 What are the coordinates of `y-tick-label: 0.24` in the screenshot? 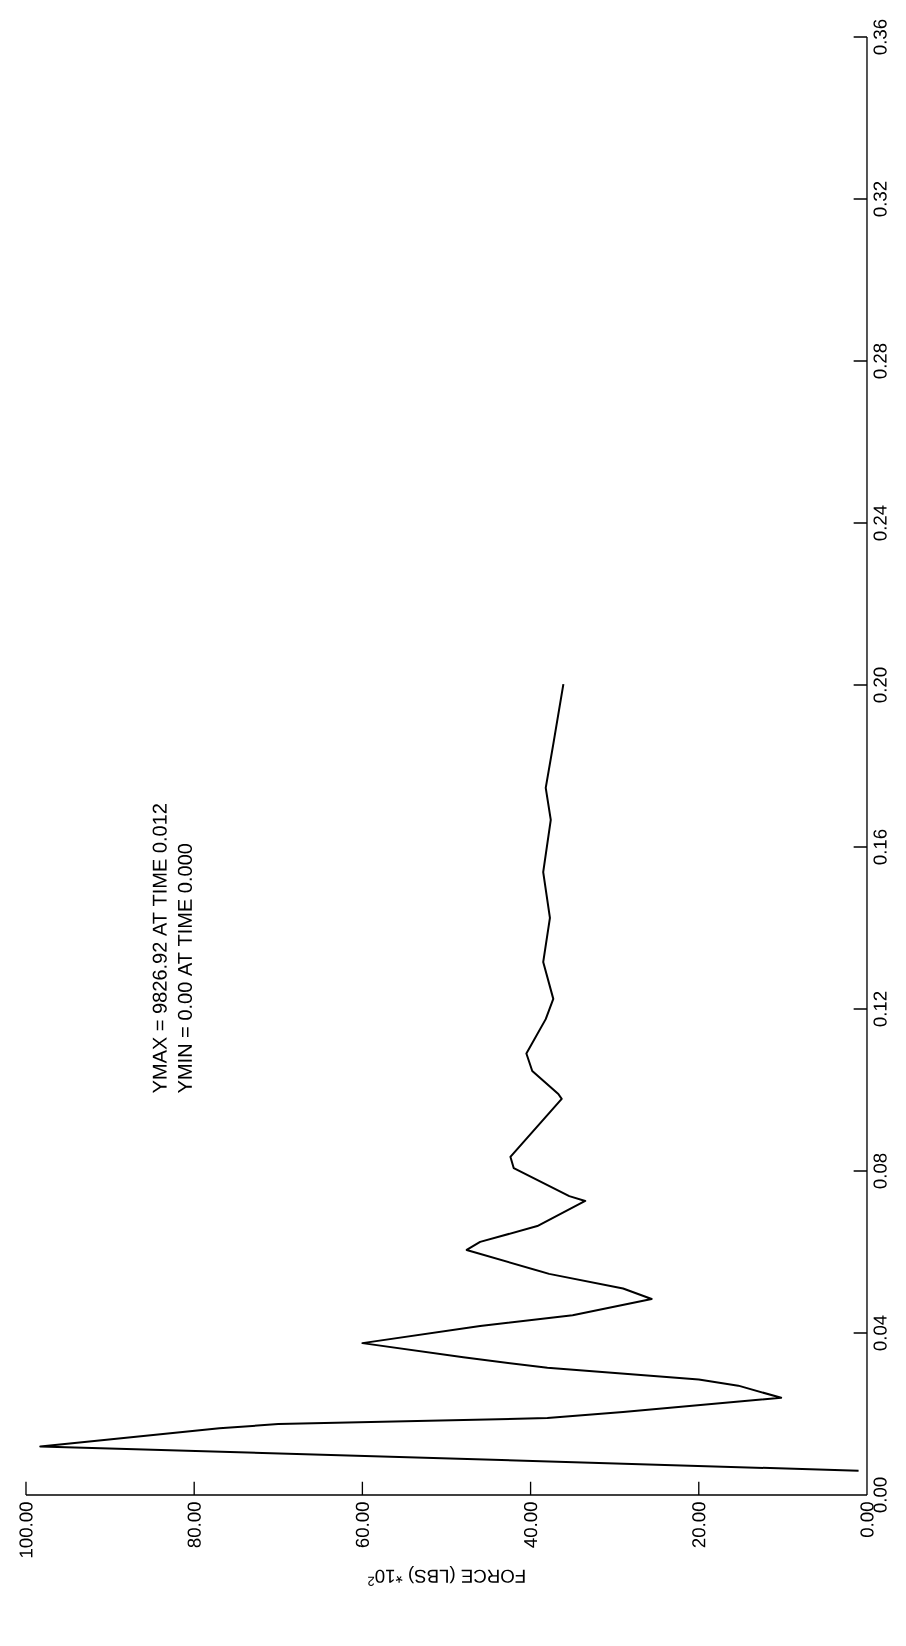 It's located at (880, 523).